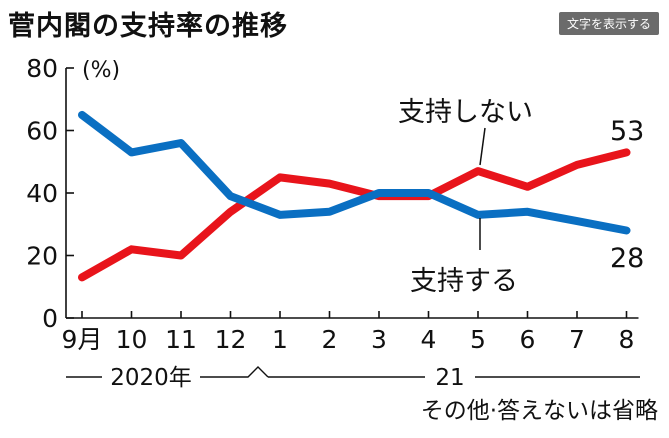  What do you see at coordinates (42, 68) in the screenshot?
I see `y-tick-label: 80` at bounding box center [42, 68].